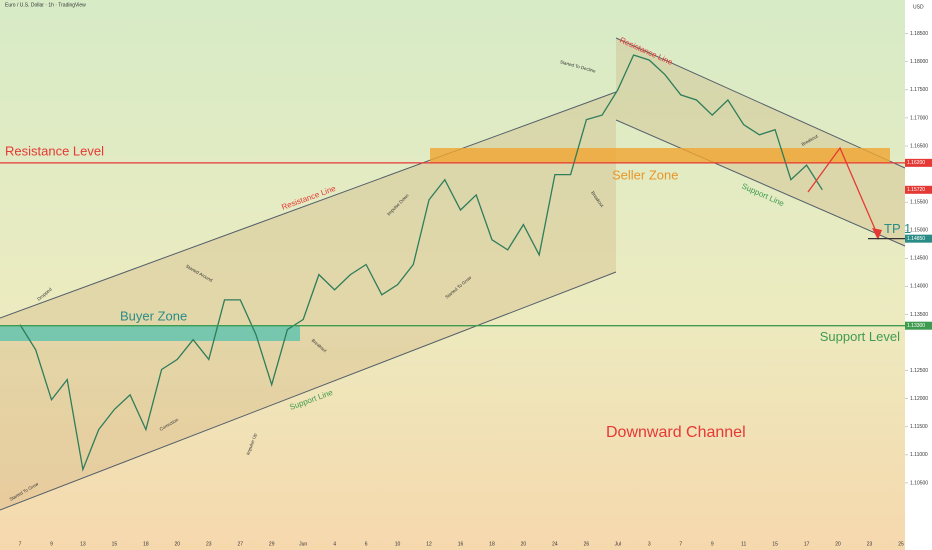  What do you see at coordinates (555, 544) in the screenshot?
I see `x-tick-label: 24` at bounding box center [555, 544].